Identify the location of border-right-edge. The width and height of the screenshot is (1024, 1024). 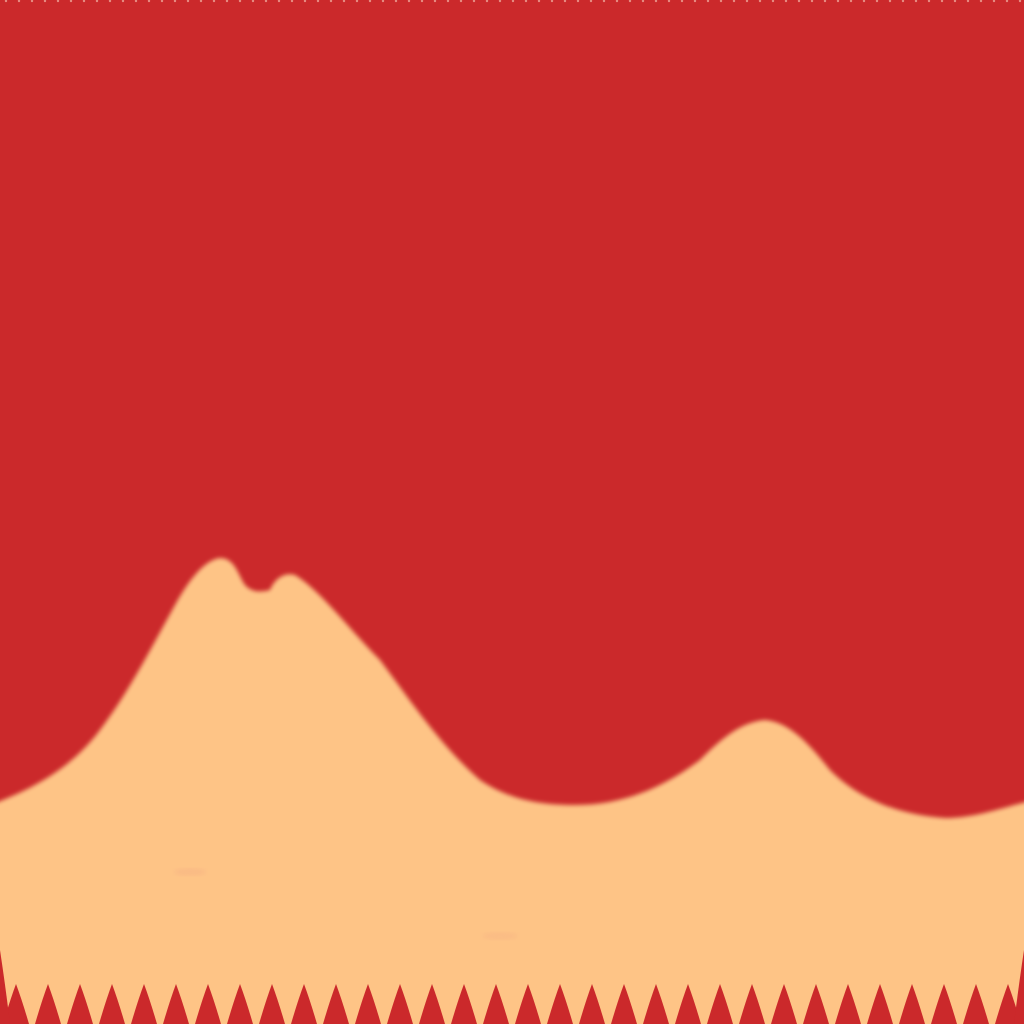
(1019, 987).